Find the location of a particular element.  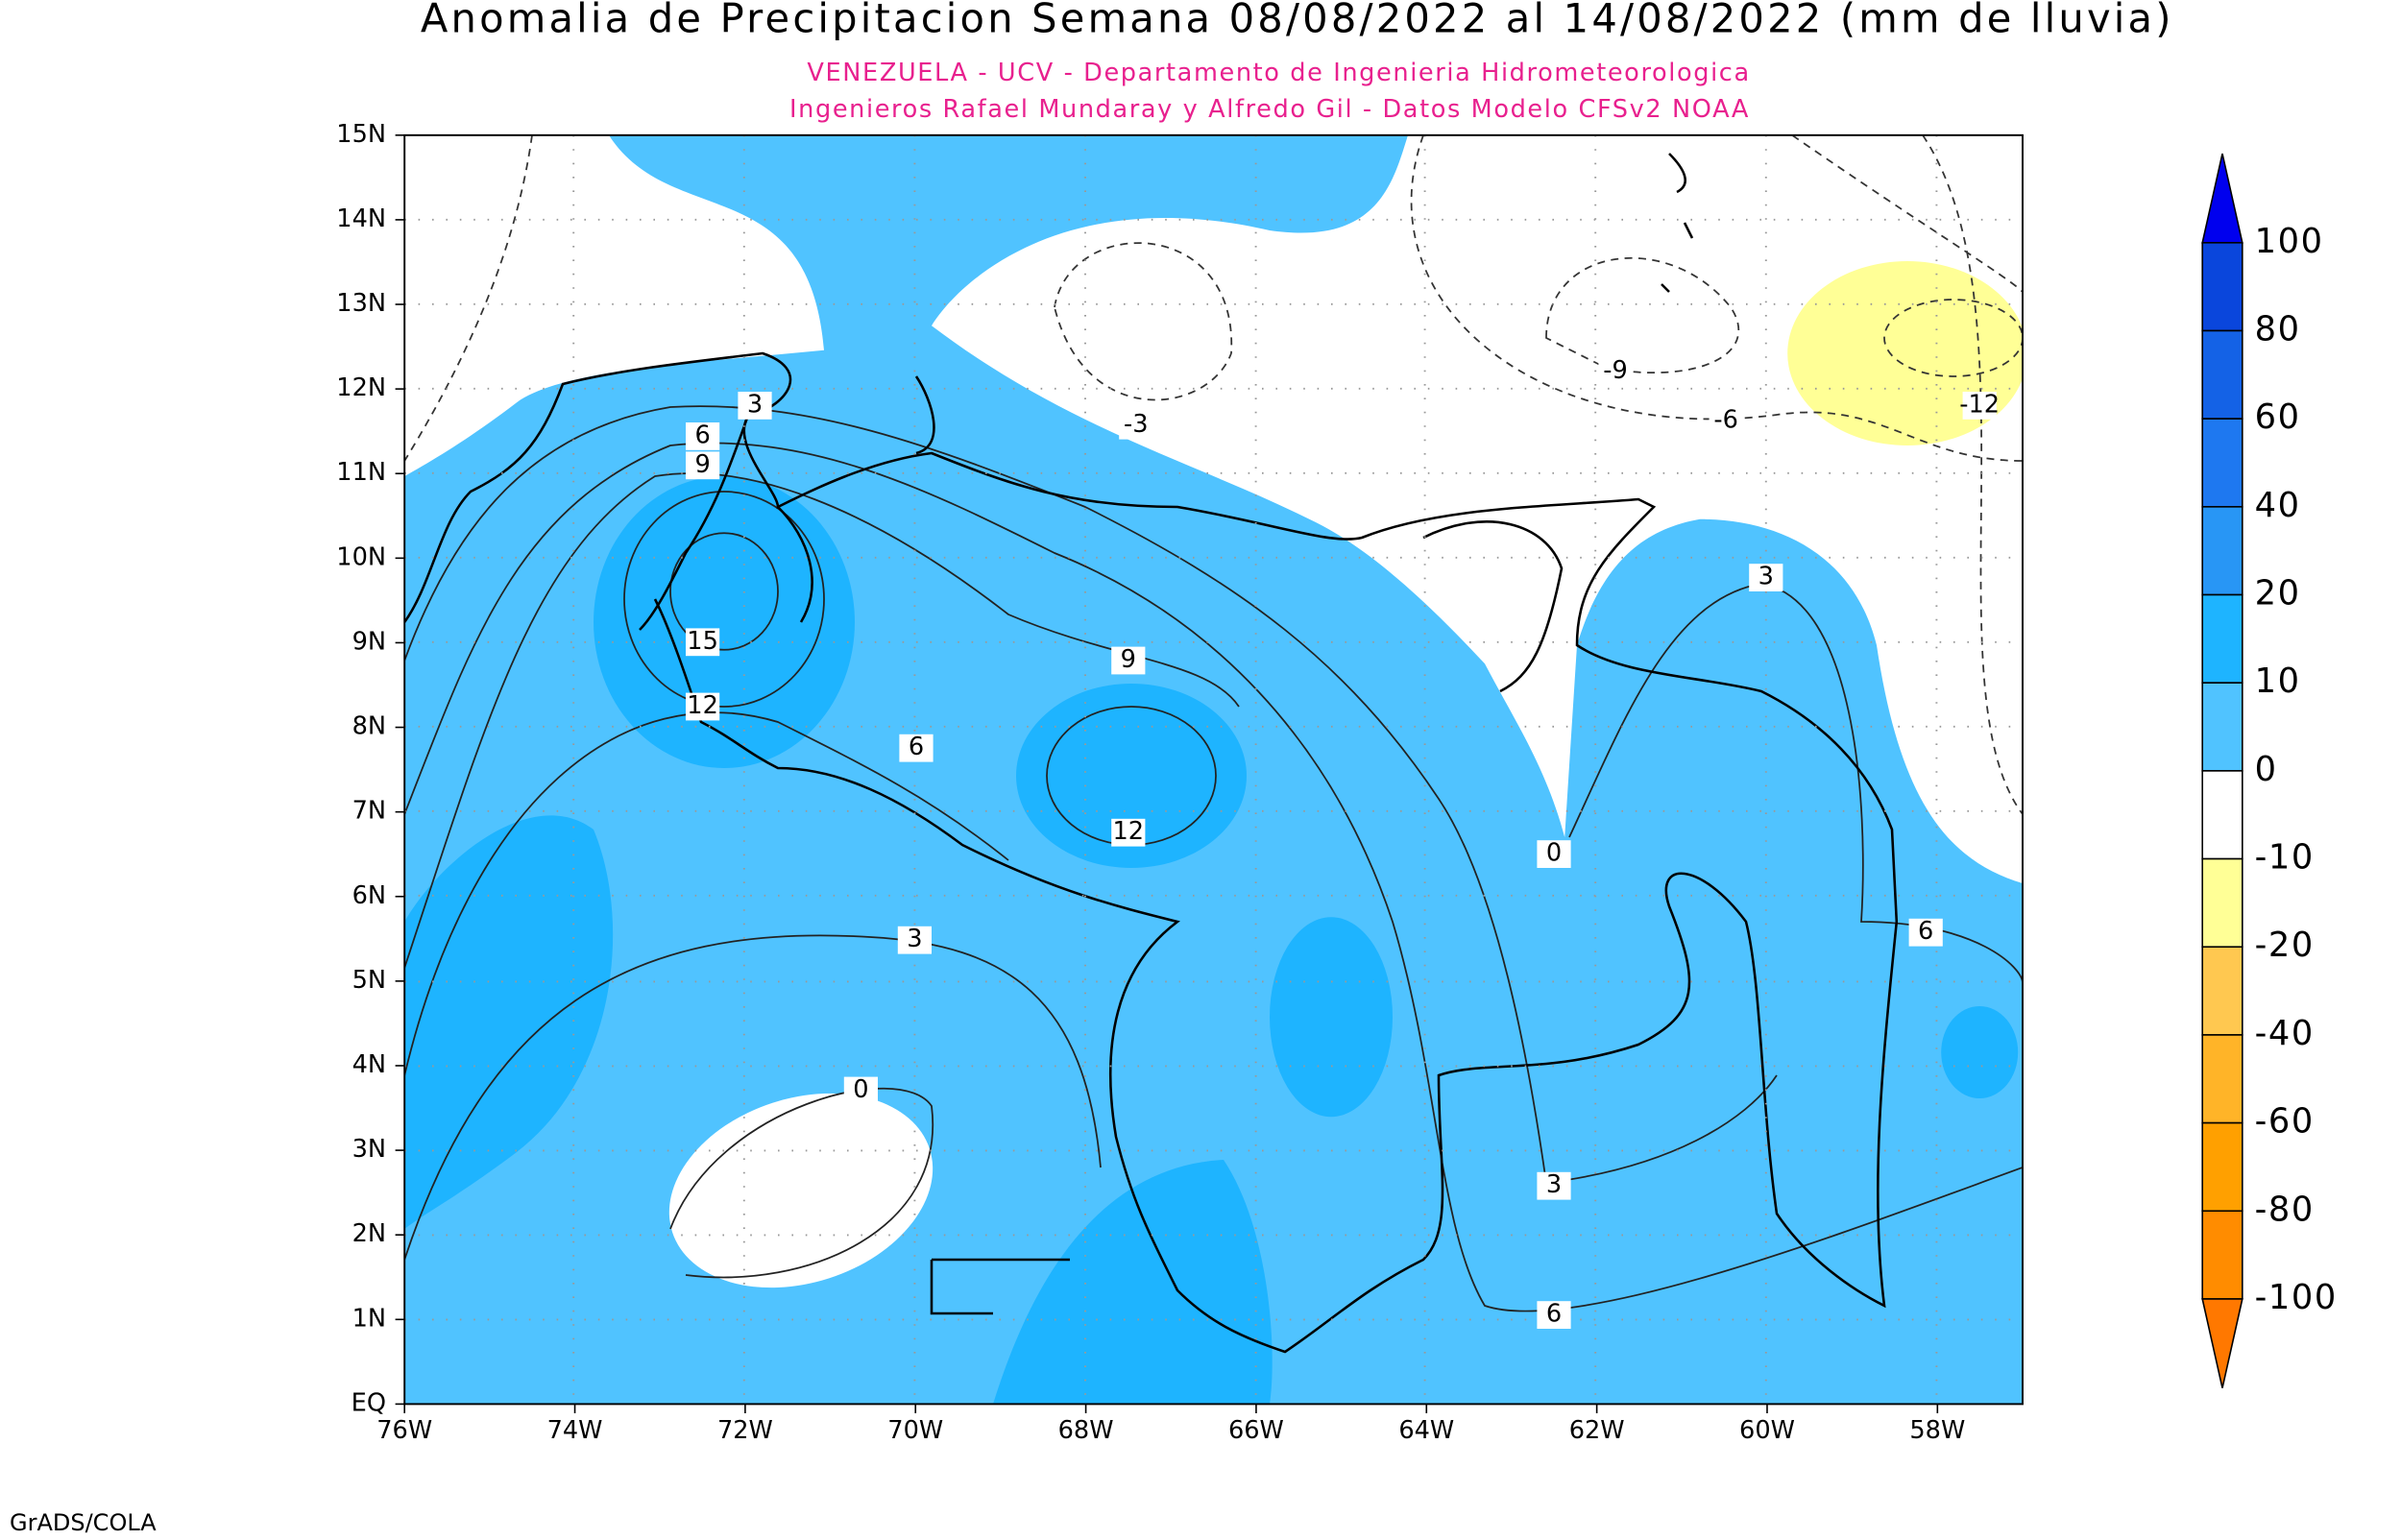

colorbar-label: 10 is located at coordinates (2278, 681).